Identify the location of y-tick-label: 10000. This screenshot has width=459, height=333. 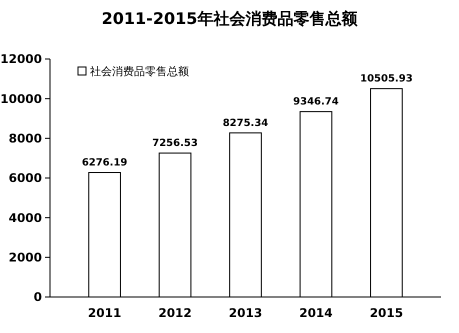
(21, 99).